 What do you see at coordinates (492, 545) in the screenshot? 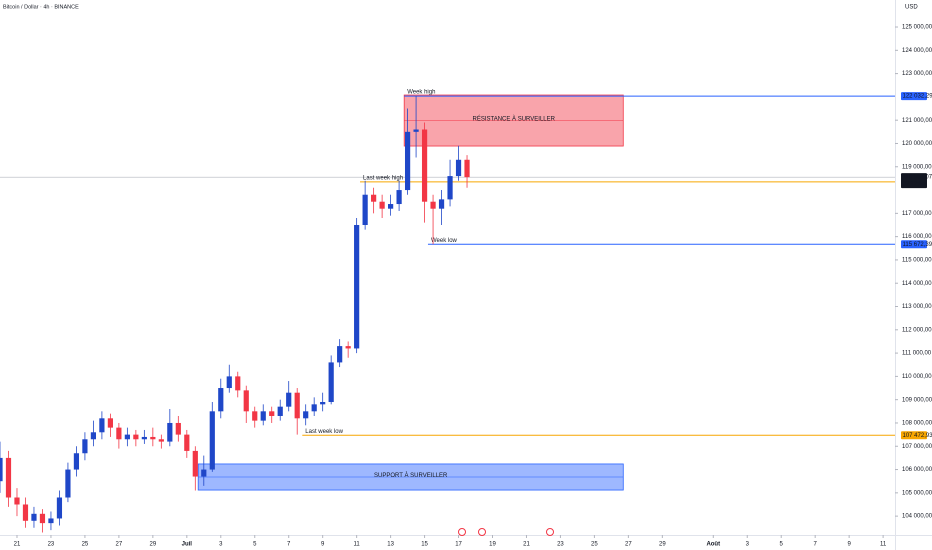
I see `x-tick-label: 19` at bounding box center [492, 545].